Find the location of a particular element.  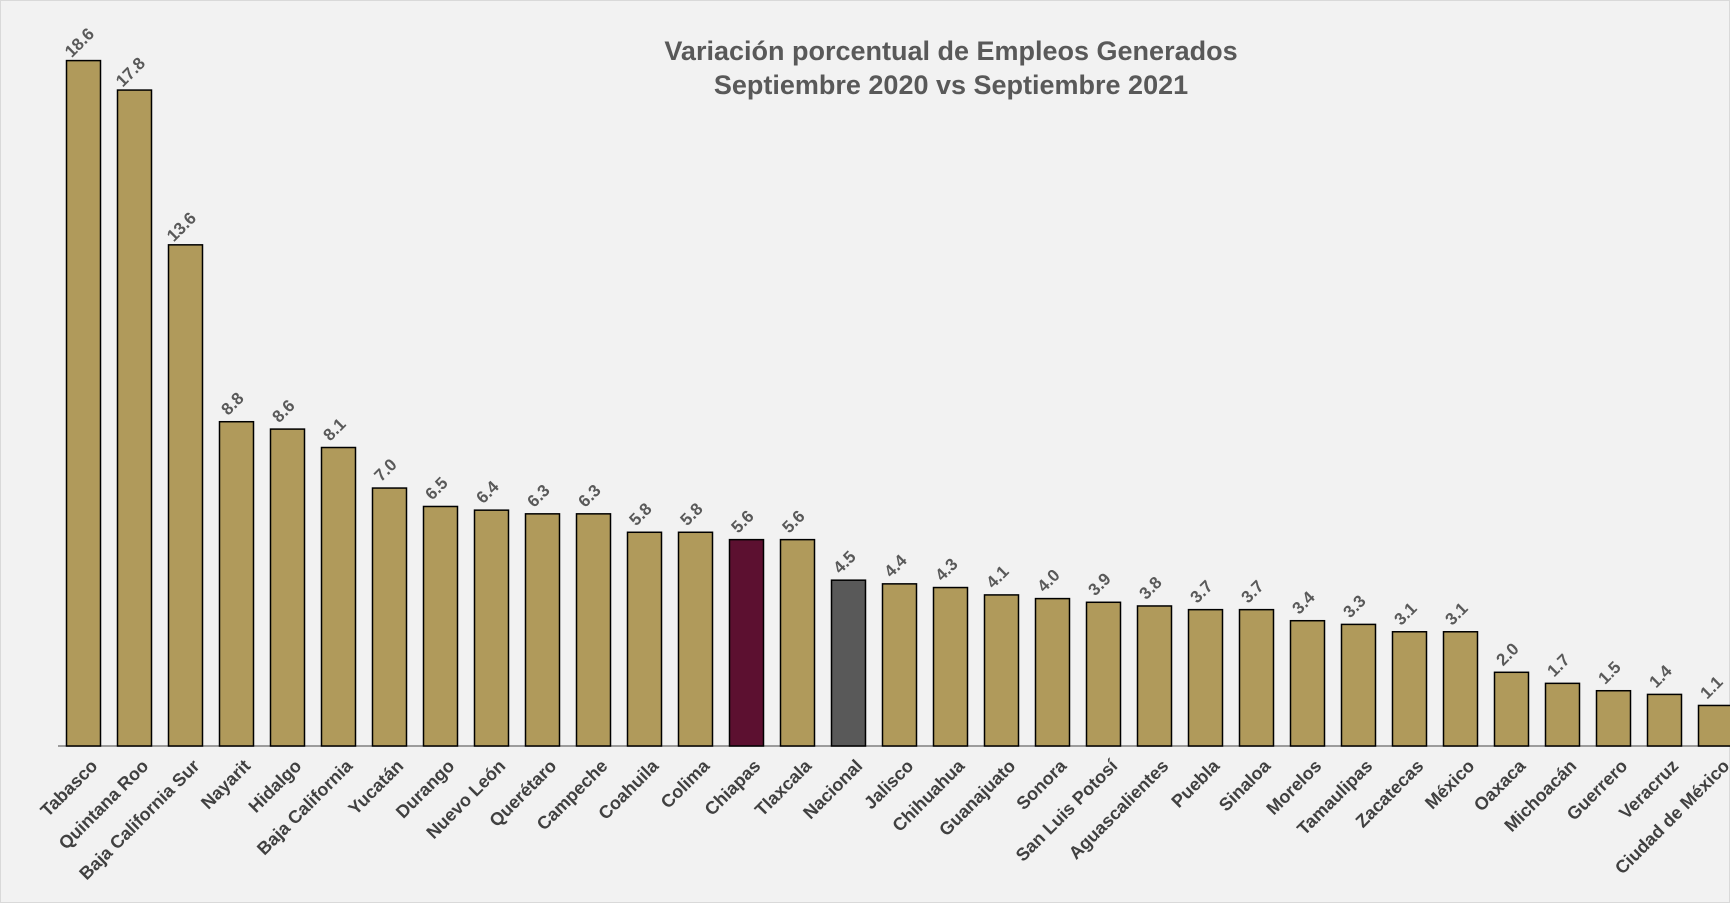

chart-subtitle: Septiembre 2020 vs Septiembre 2021 is located at coordinates (951, 85).